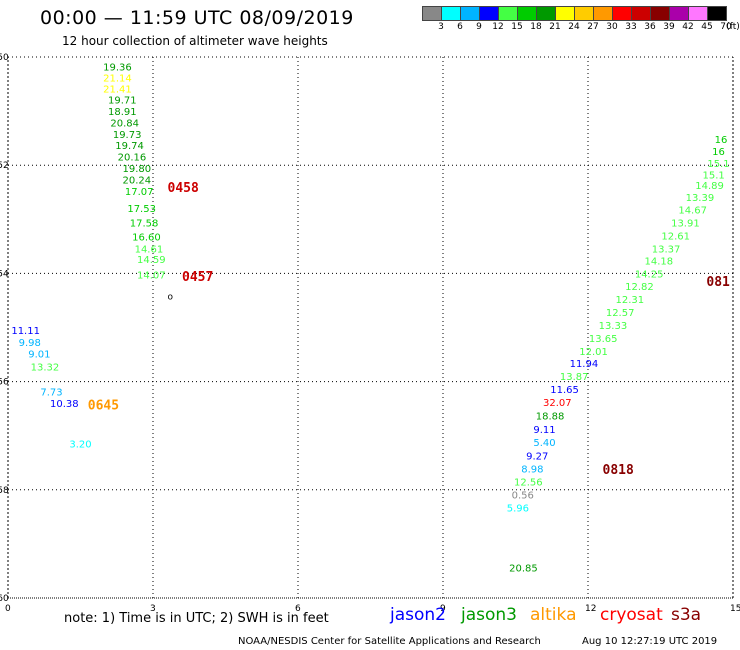 This screenshot has height=650, width=740. I want to click on lon-tick-label: 3, so click(153, 609).